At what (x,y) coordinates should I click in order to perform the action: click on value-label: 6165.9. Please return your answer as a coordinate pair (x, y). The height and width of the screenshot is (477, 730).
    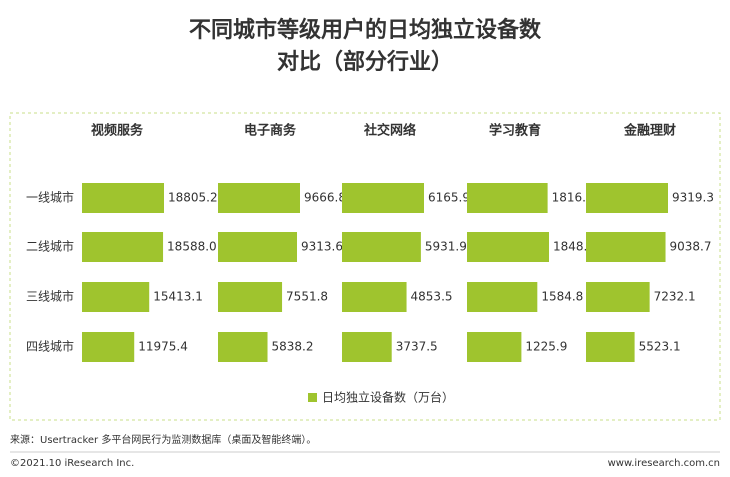
    Looking at the image, I should click on (449, 198).